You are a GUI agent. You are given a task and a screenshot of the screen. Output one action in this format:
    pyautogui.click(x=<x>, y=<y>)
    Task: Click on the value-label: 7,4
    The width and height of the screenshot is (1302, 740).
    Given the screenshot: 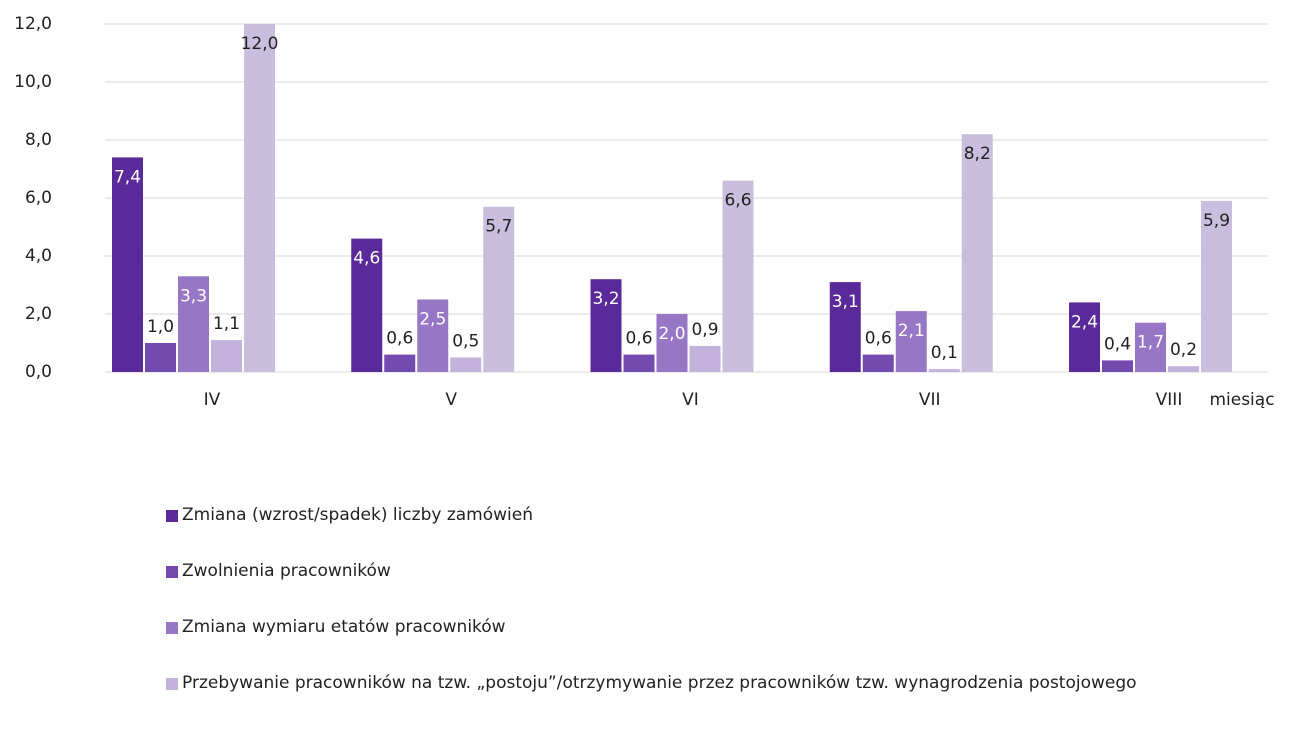 What is the action you would take?
    pyautogui.click(x=127, y=177)
    